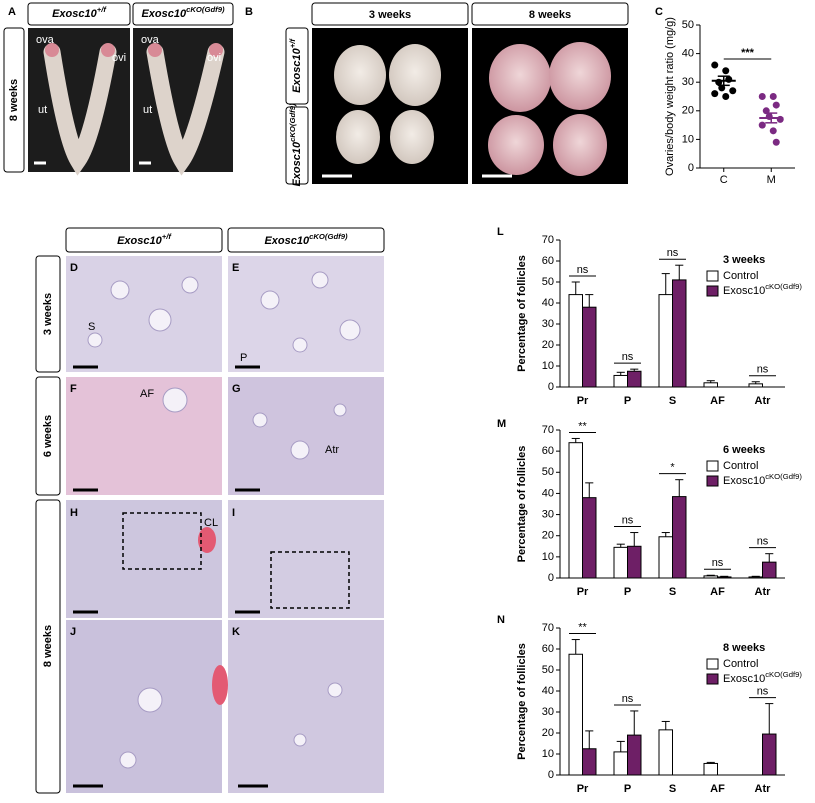  I want to click on x-tick-label: C, so click(724, 180).